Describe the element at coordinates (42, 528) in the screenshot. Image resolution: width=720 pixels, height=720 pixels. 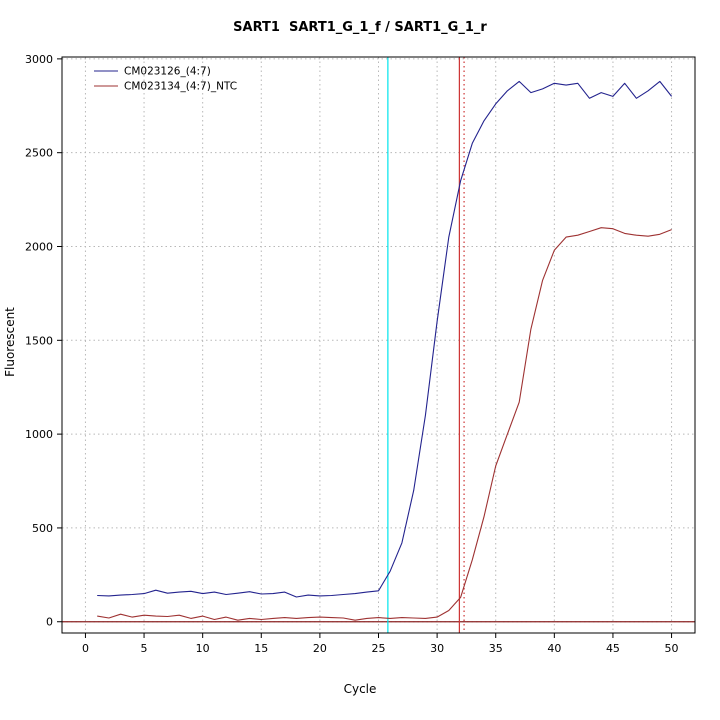
I see `y-tick-label: 500` at that location.